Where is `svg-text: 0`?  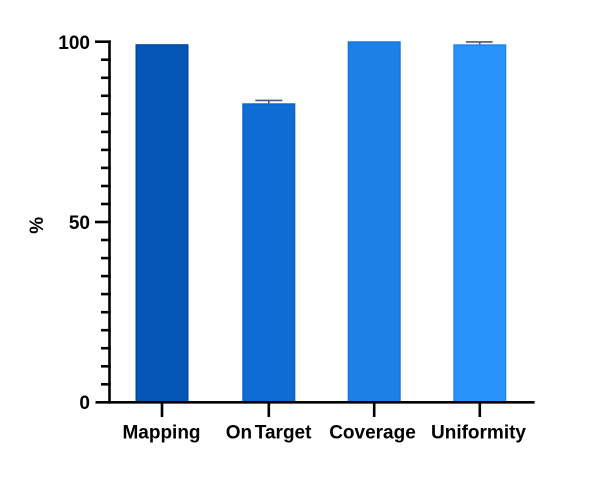
svg-text: 0 is located at coordinates (84, 403).